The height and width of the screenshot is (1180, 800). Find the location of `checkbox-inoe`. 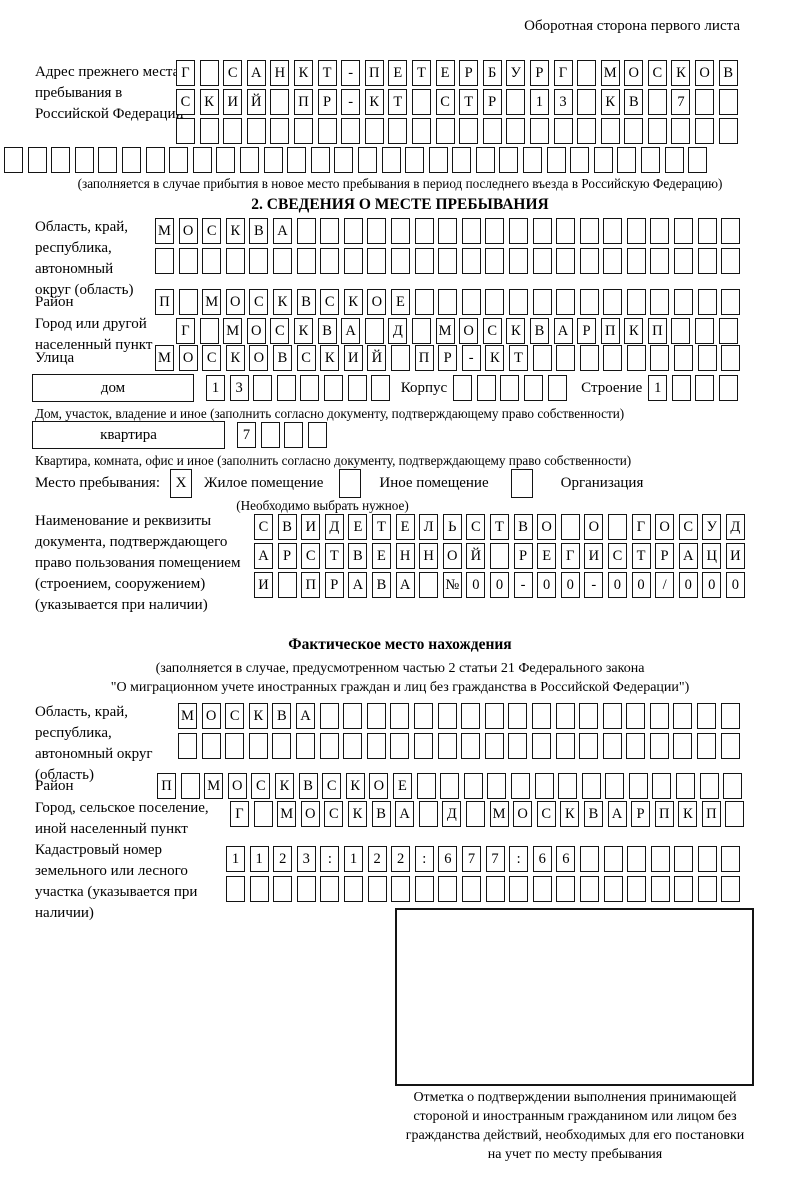

checkbox-inoe is located at coordinates (350, 483).